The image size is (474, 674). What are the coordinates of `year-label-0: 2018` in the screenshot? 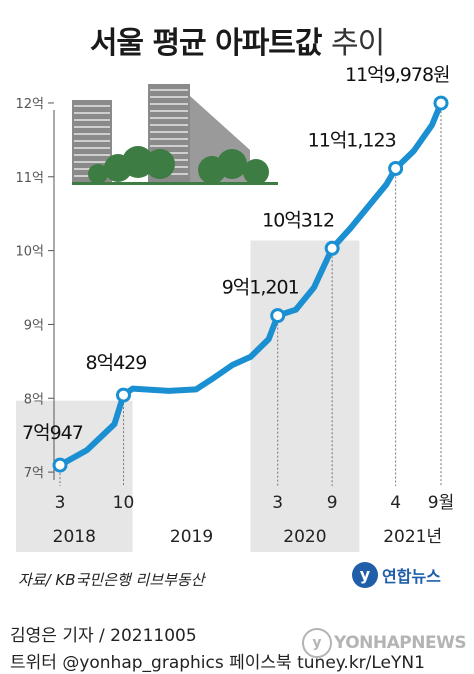 It's located at (74, 537).